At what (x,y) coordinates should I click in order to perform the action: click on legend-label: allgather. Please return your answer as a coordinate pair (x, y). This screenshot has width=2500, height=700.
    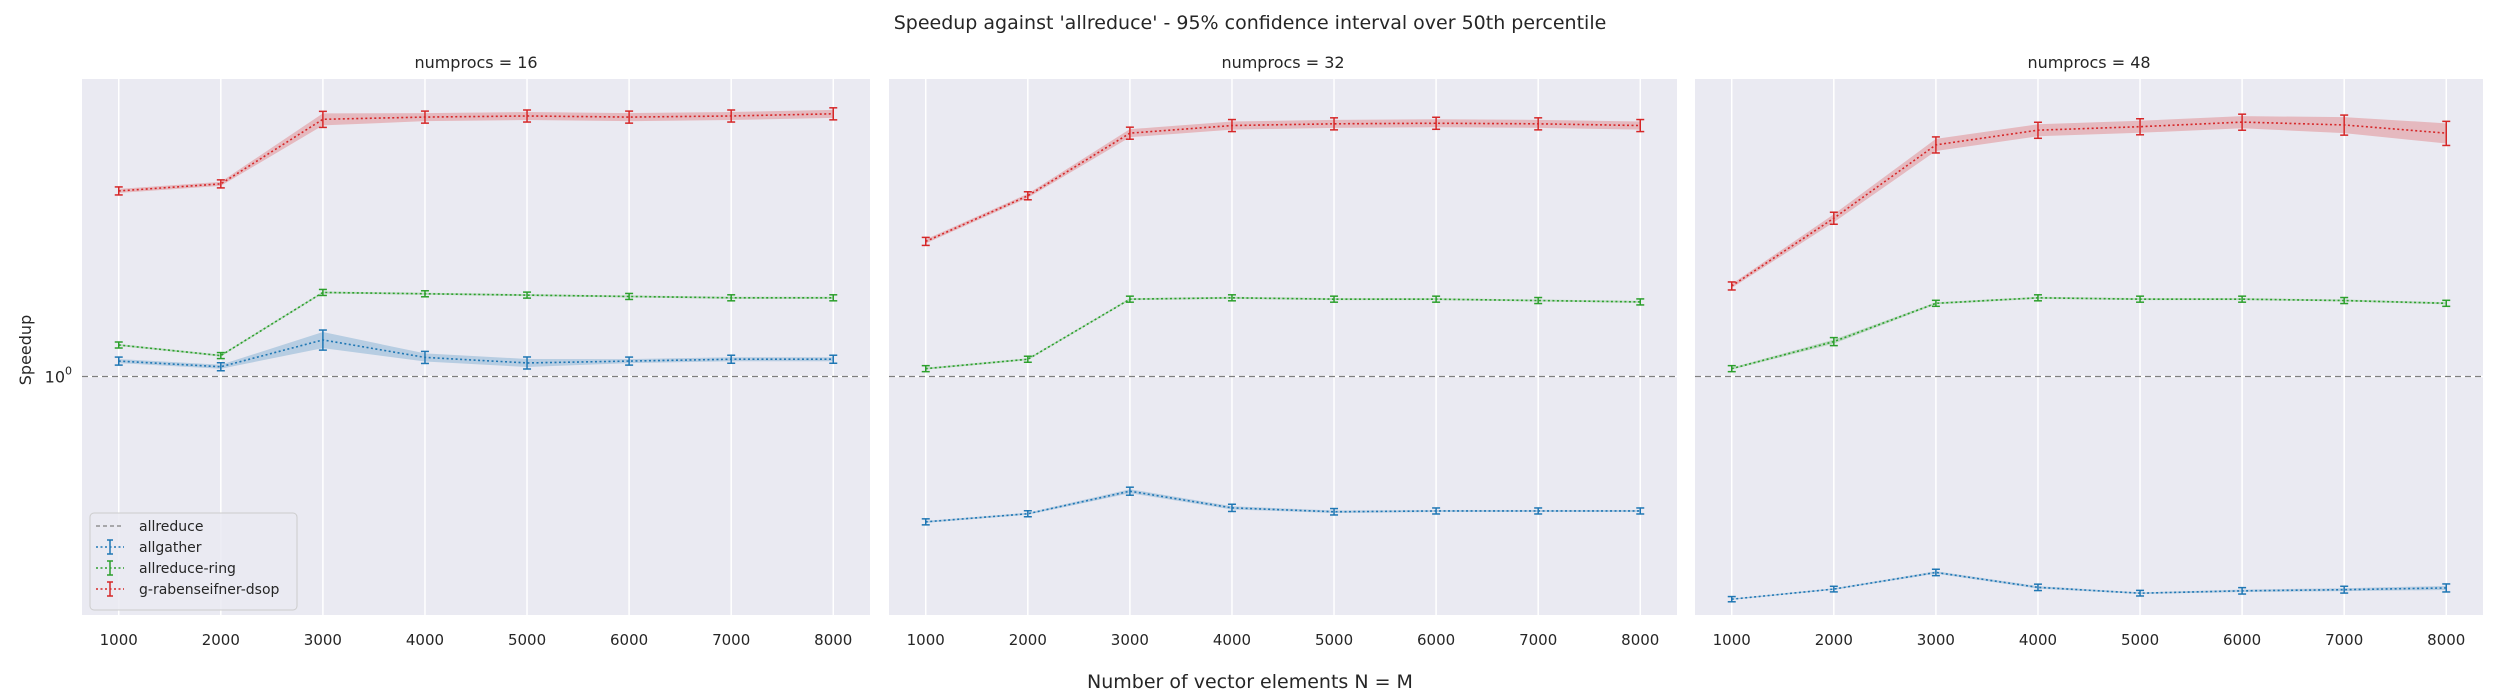
    Looking at the image, I should click on (170, 548).